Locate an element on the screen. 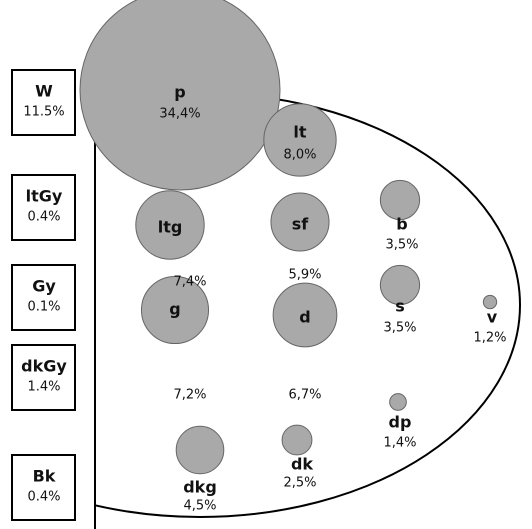  box-label: ltGy is located at coordinates (44, 196).